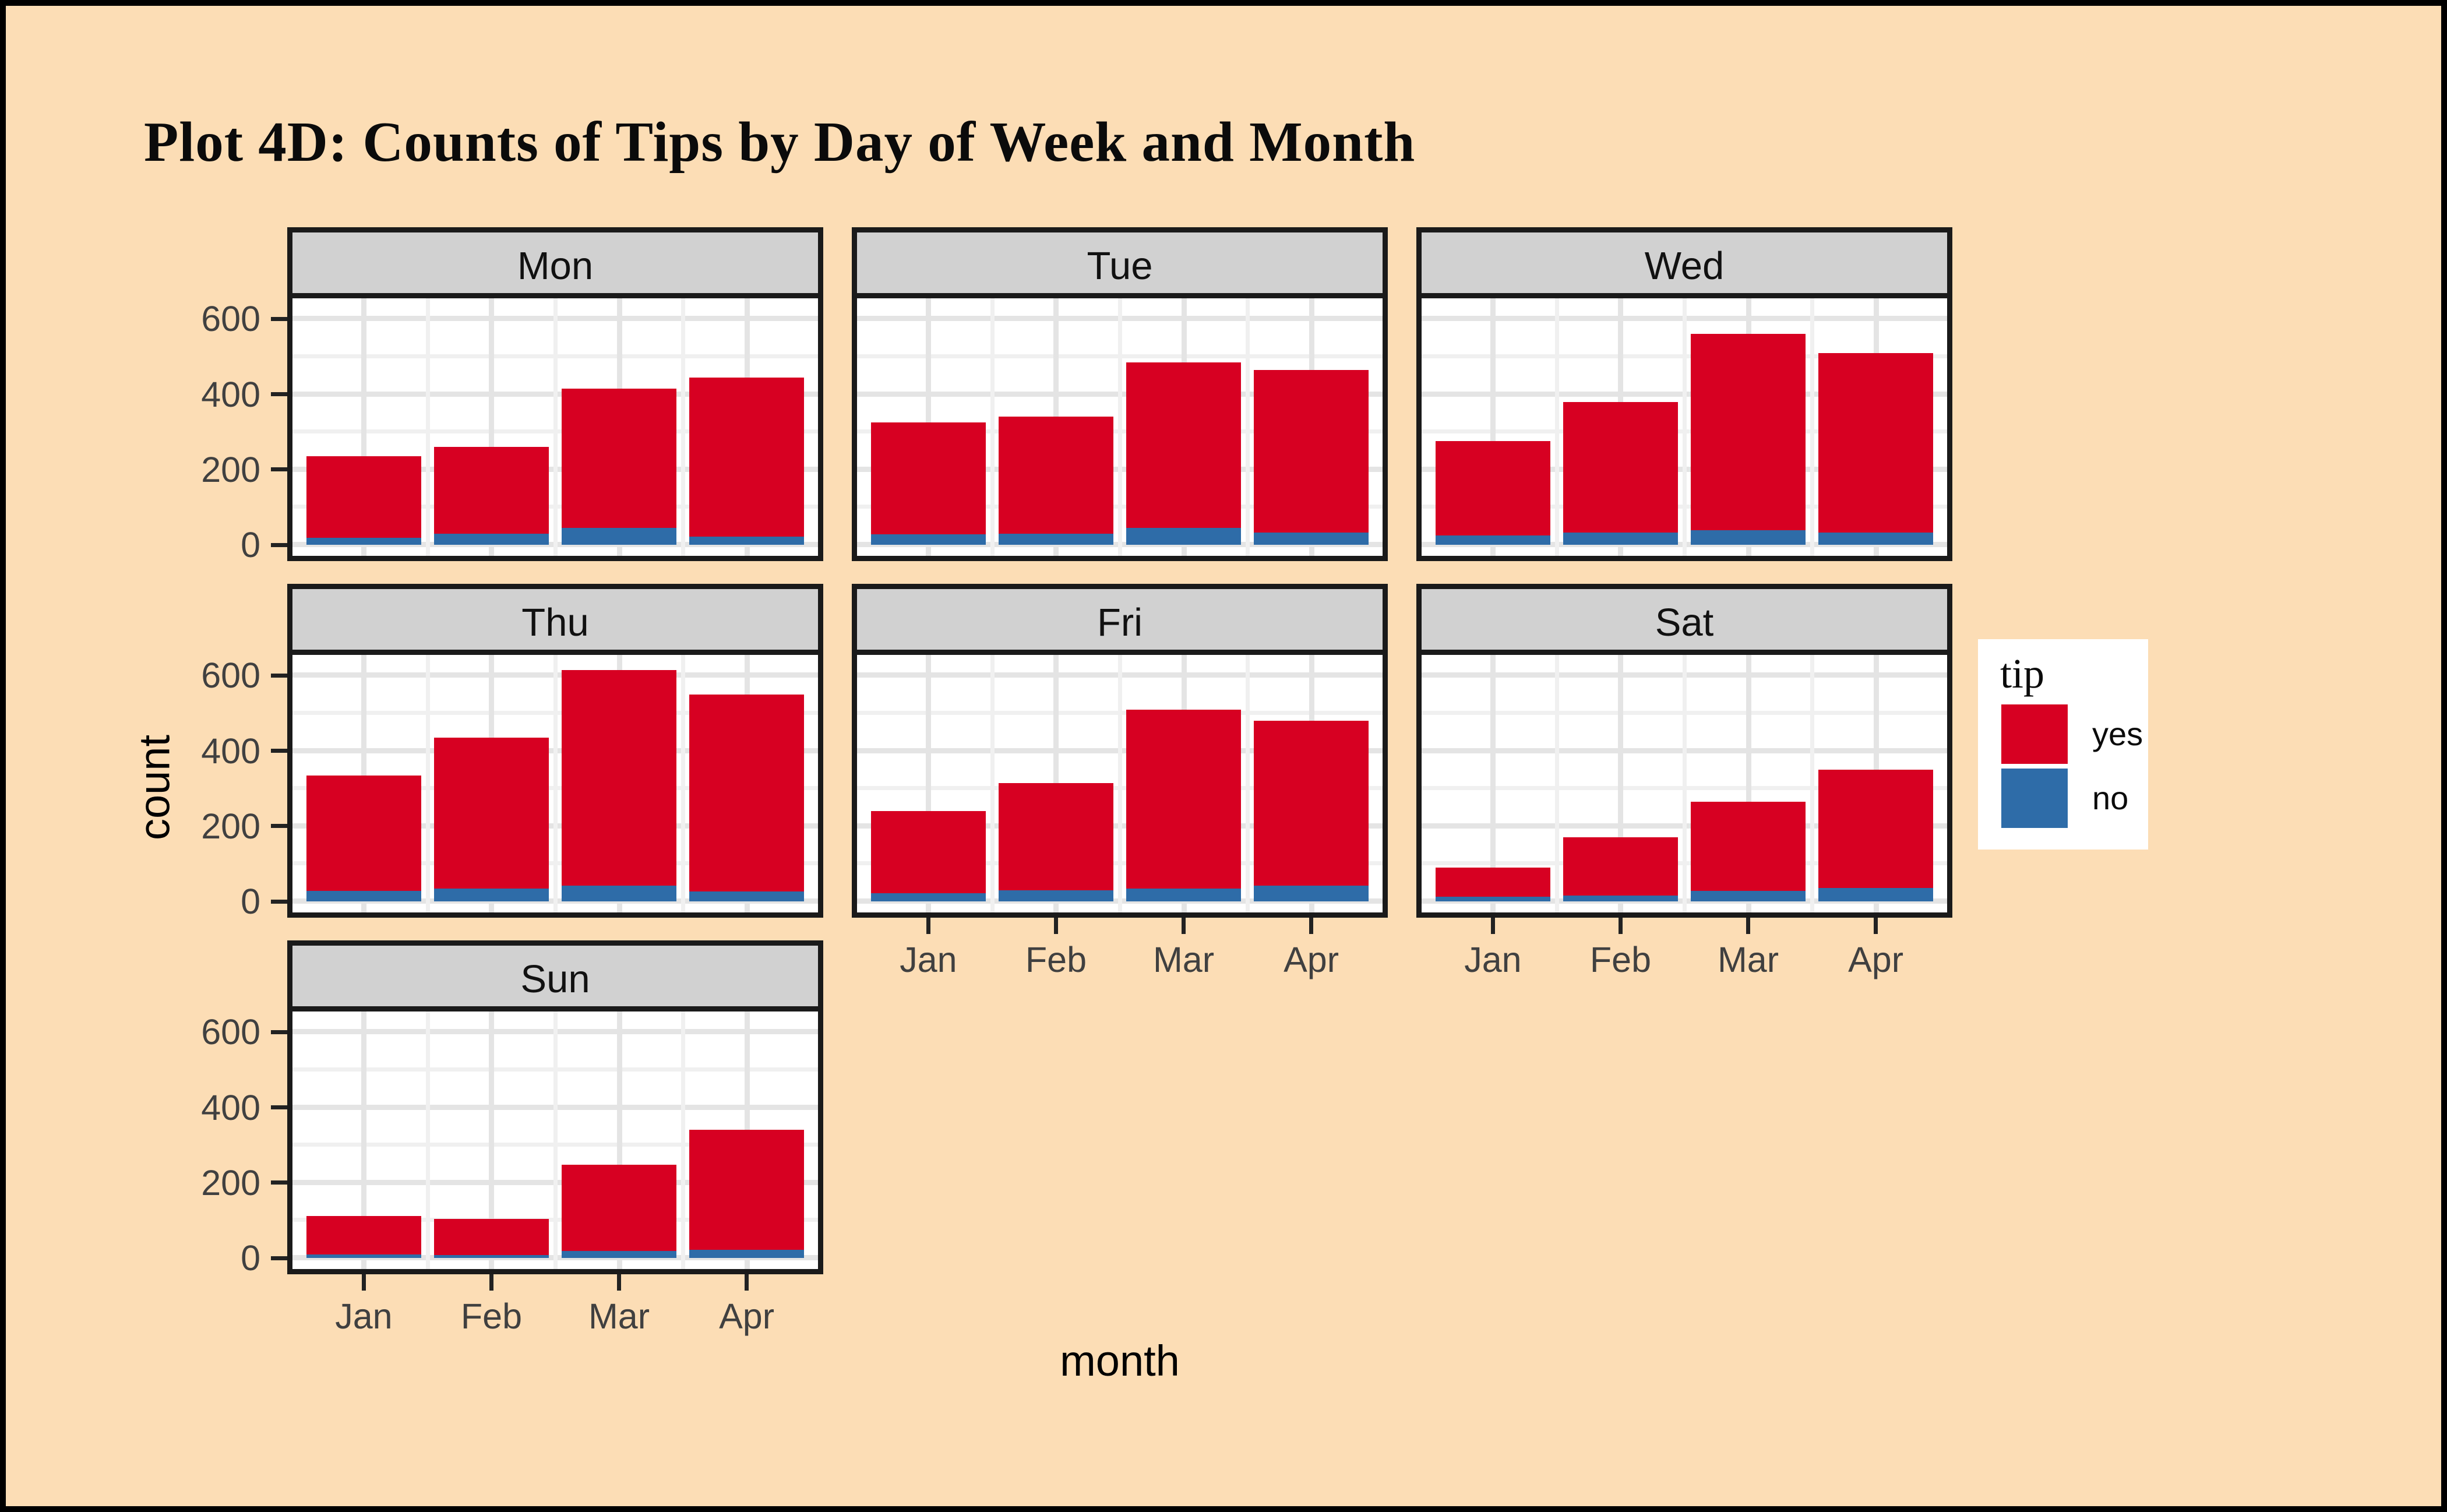 This screenshot has height=1512, width=2447. What do you see at coordinates (1748, 537) in the screenshot?
I see `bar-wed-mar-no` at bounding box center [1748, 537].